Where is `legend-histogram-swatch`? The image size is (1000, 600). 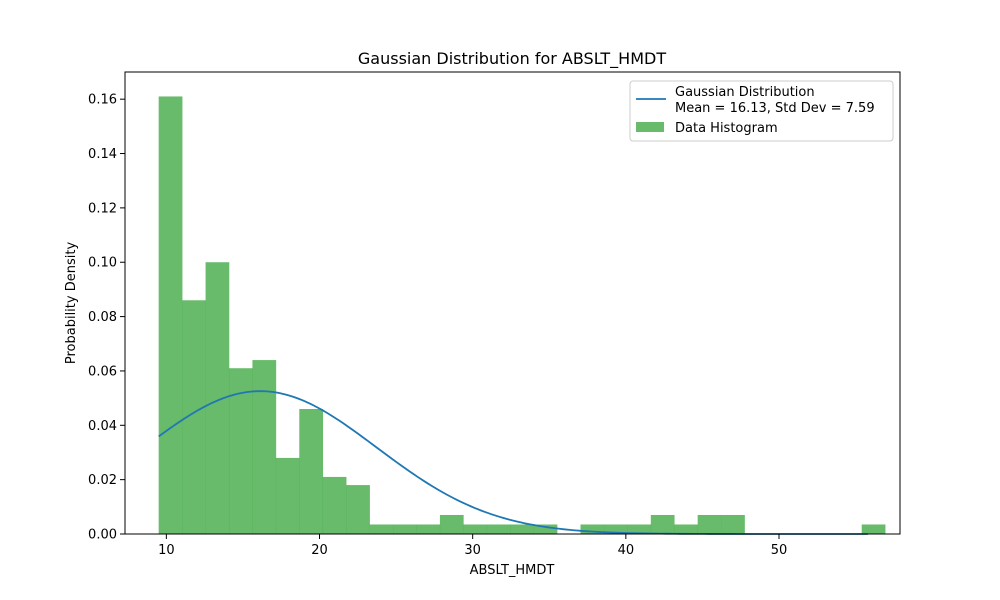 legend-histogram-swatch is located at coordinates (650, 127).